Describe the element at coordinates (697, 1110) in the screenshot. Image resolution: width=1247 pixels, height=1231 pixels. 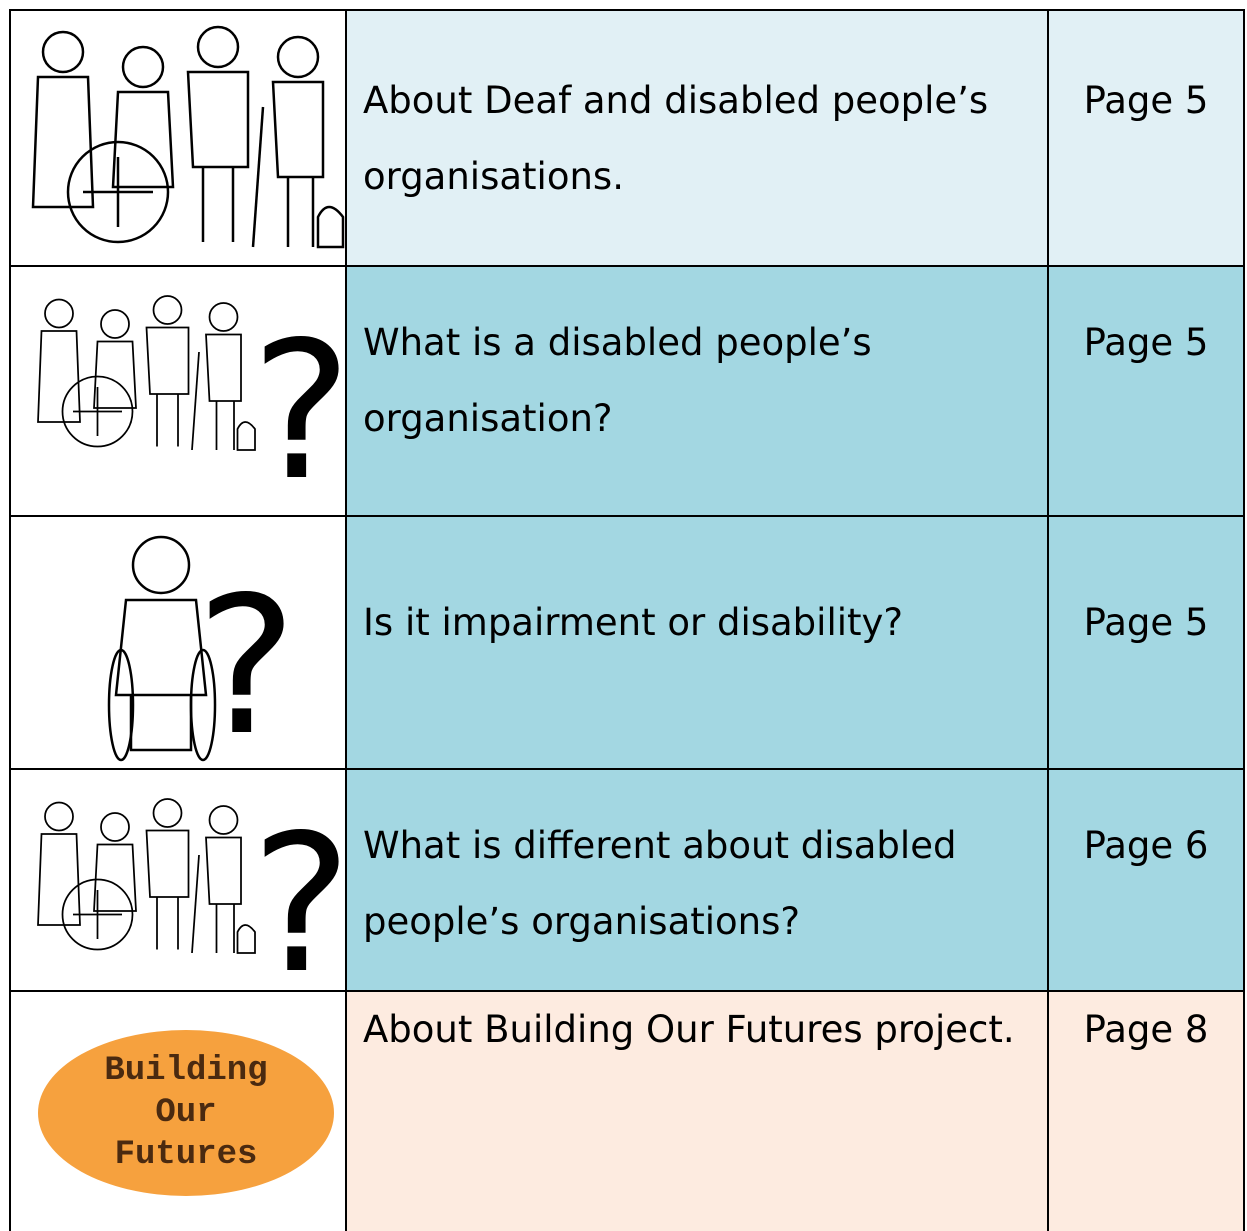
I see `topic-cell: About Building Our Futures project.` at that location.